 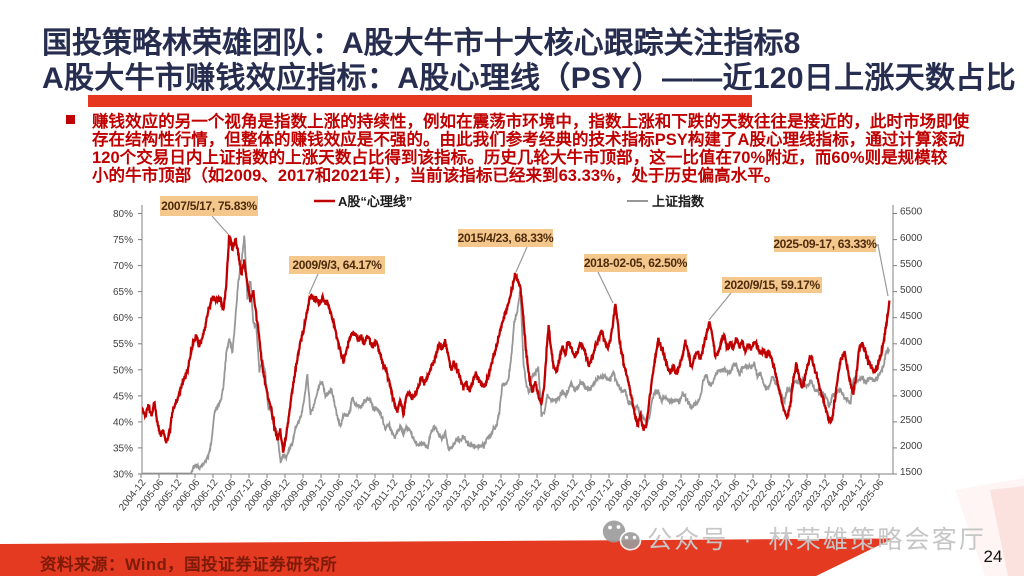 I want to click on svg-text: 1500, so click(x=911, y=472).